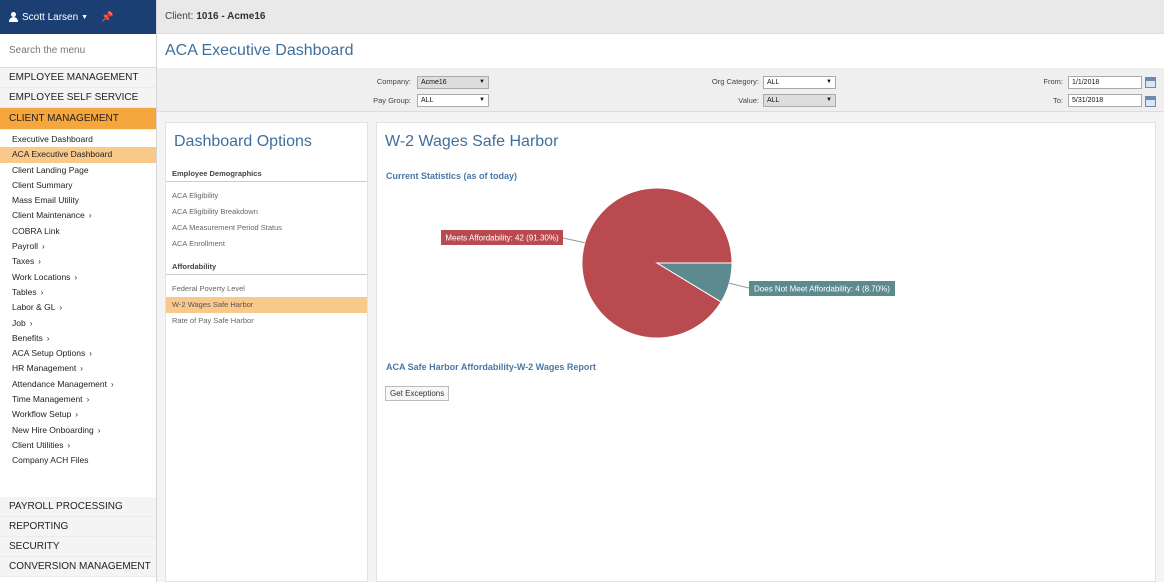 The height and width of the screenshot is (582, 1164). What do you see at coordinates (694, 282) in the screenshot?
I see `pie-slice-not-meets` at bounding box center [694, 282].